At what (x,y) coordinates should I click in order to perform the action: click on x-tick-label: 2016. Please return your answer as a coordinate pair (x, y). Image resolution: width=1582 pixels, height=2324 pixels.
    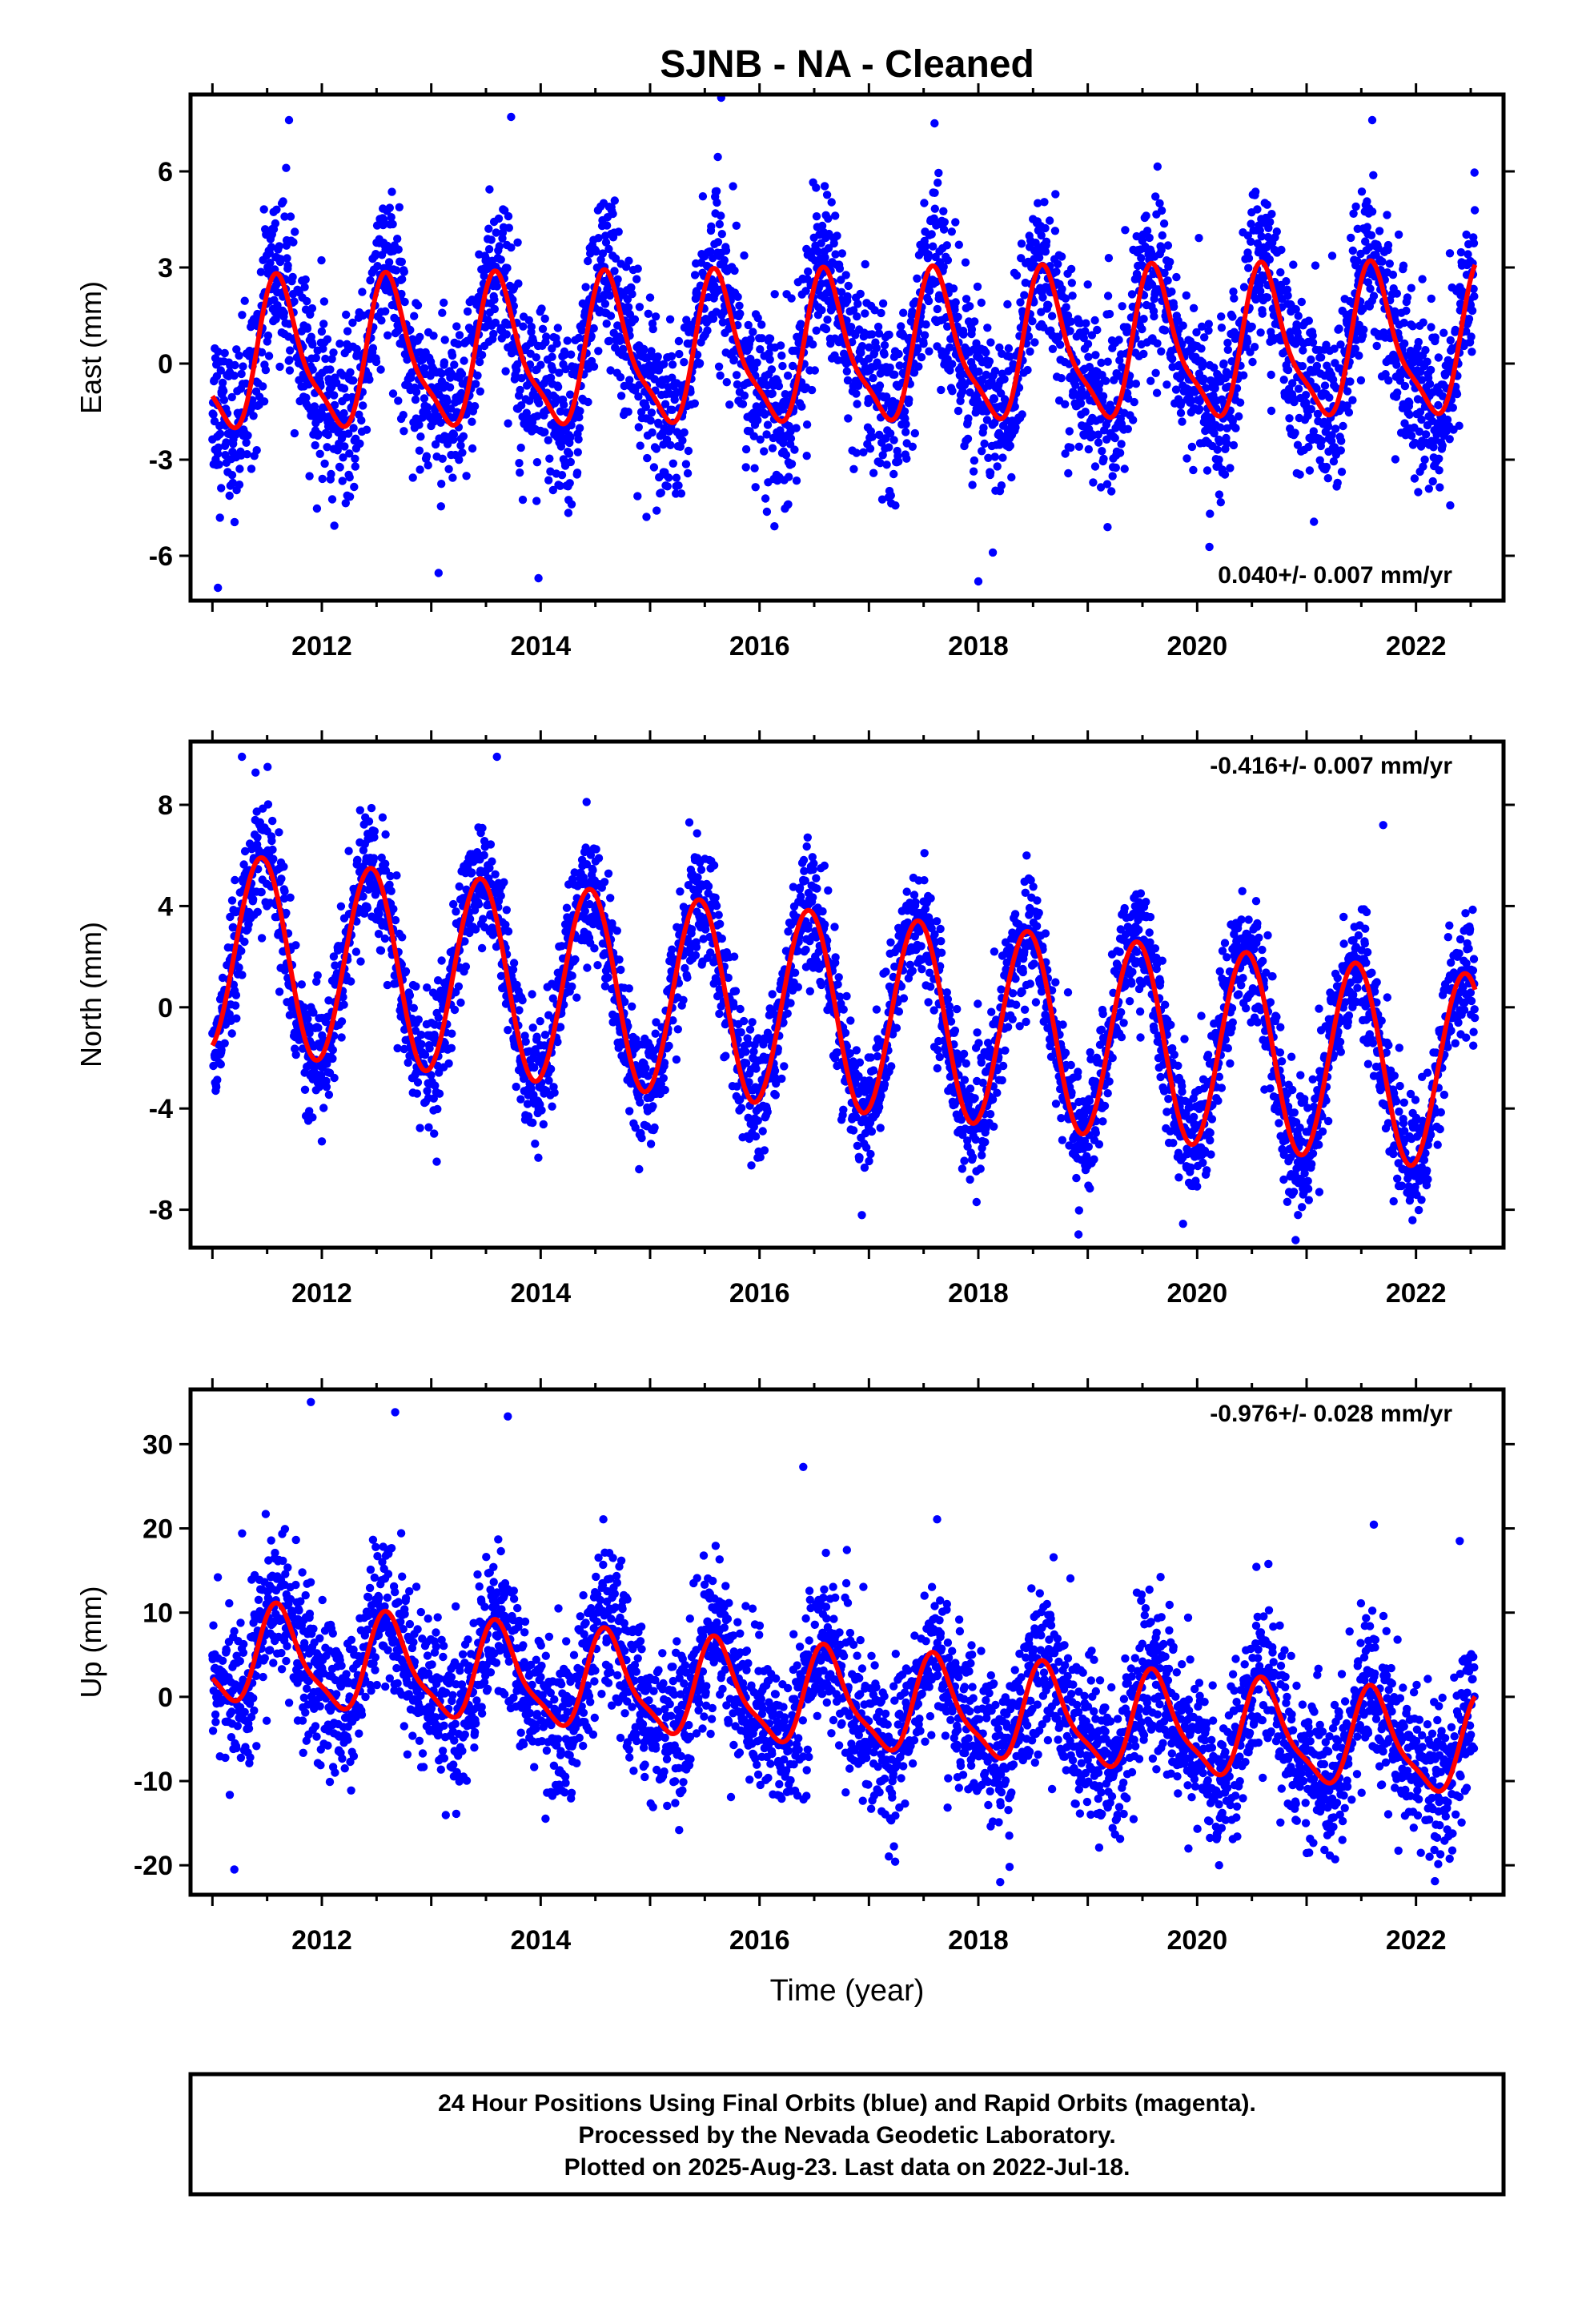
    Looking at the image, I should click on (759, 646).